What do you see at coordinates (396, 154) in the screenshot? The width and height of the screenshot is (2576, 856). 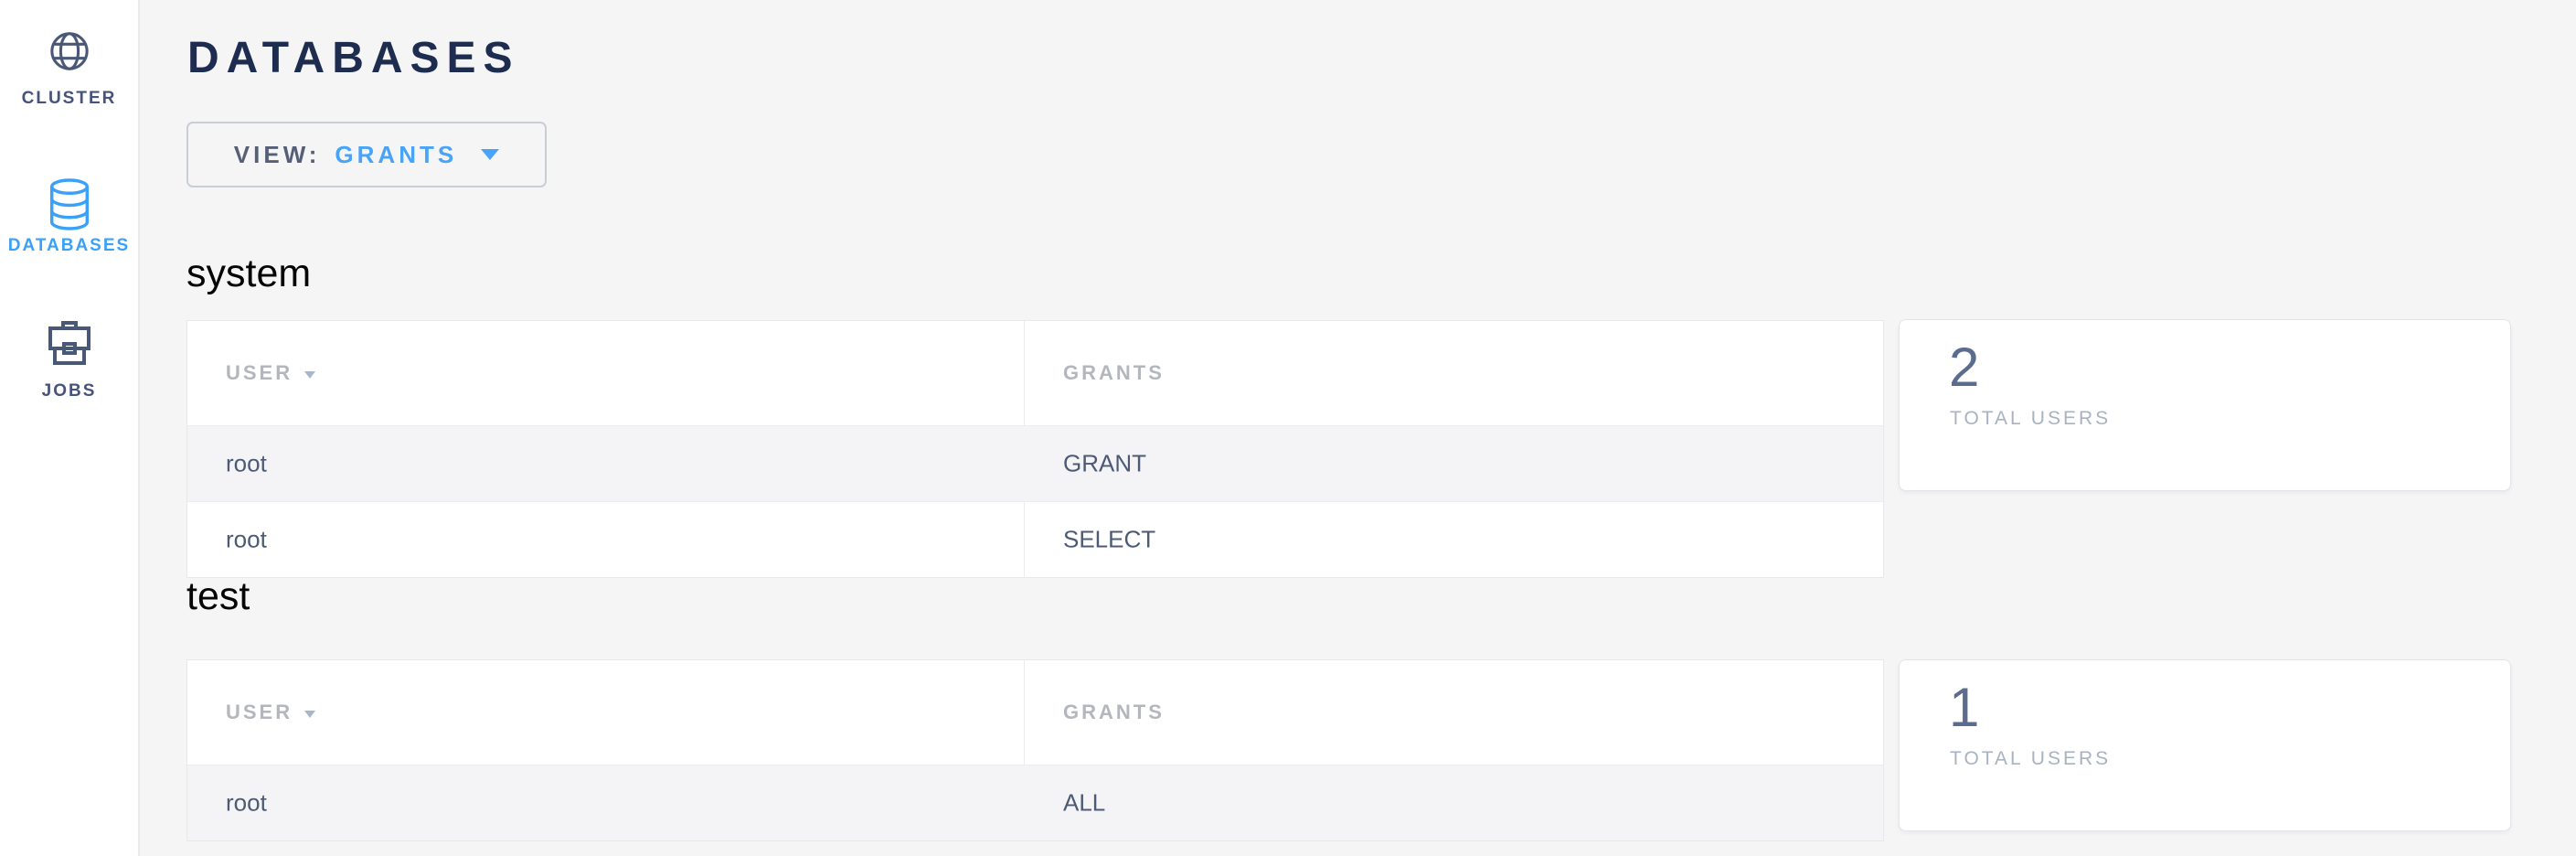 I see `view-value: GRANTS` at bounding box center [396, 154].